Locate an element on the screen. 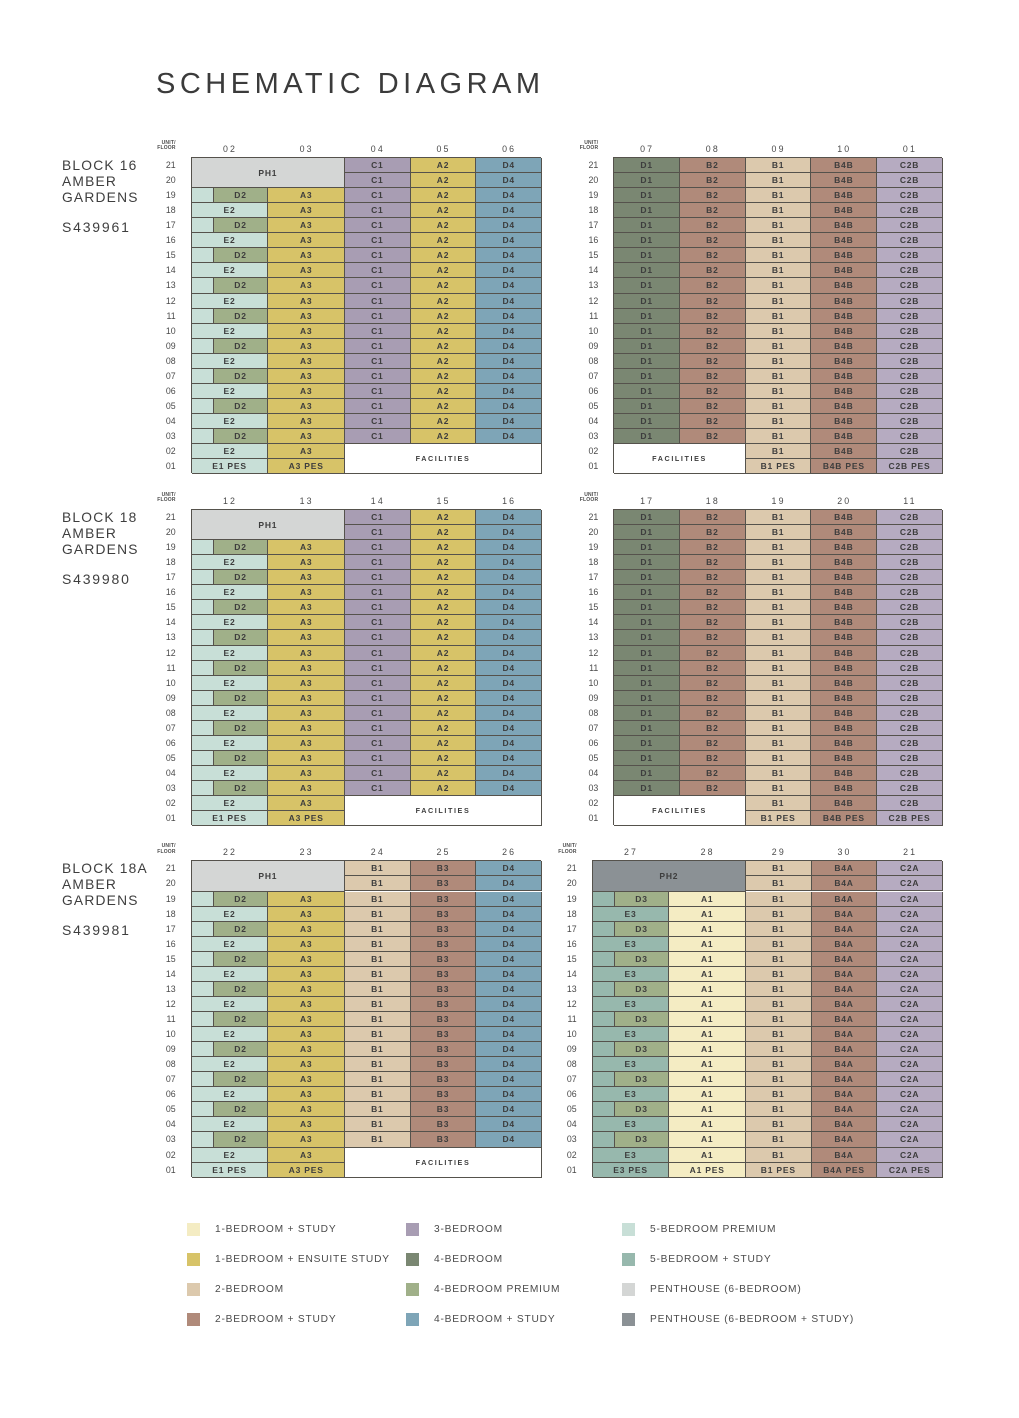 This screenshot has height=1418, width=1019. floor-label: 12 is located at coordinates (170, 652).